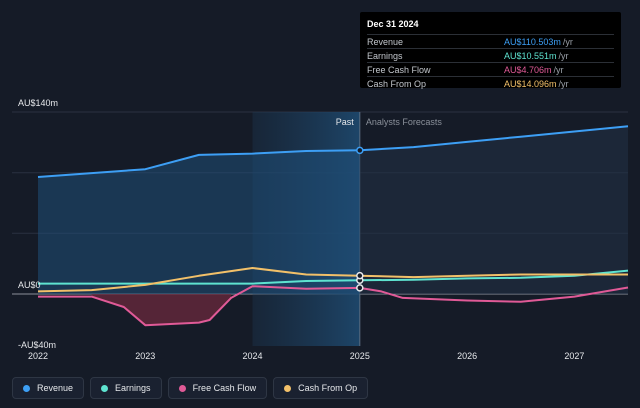 The width and height of the screenshot is (640, 408). Describe the element at coordinates (360, 356) in the screenshot. I see `x-axis-label: 2025` at that location.